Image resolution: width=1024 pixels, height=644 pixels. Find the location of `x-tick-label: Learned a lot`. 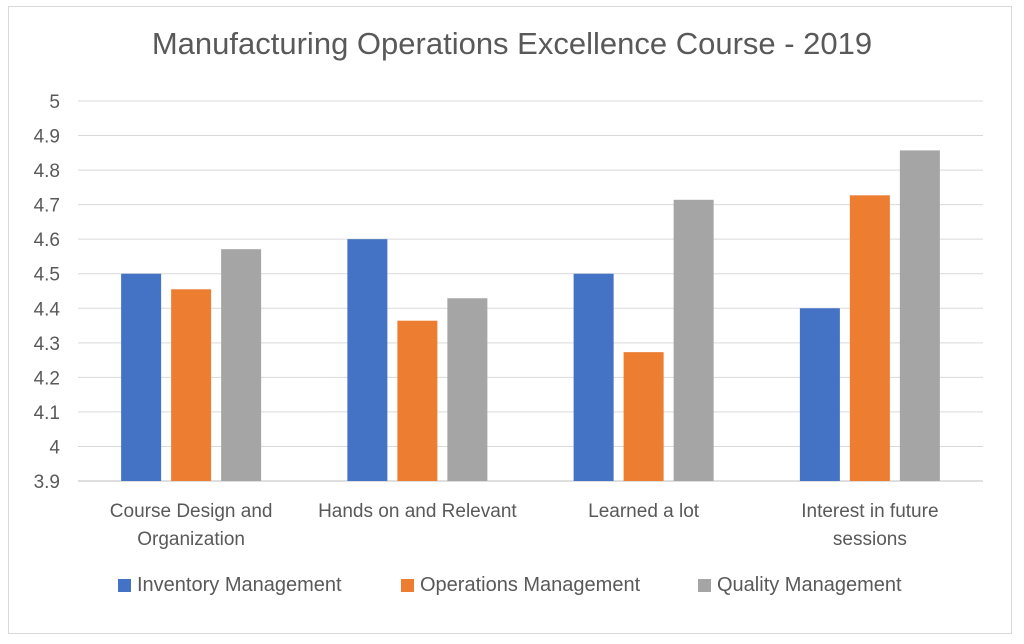

x-tick-label: Learned a lot is located at coordinates (644, 511).